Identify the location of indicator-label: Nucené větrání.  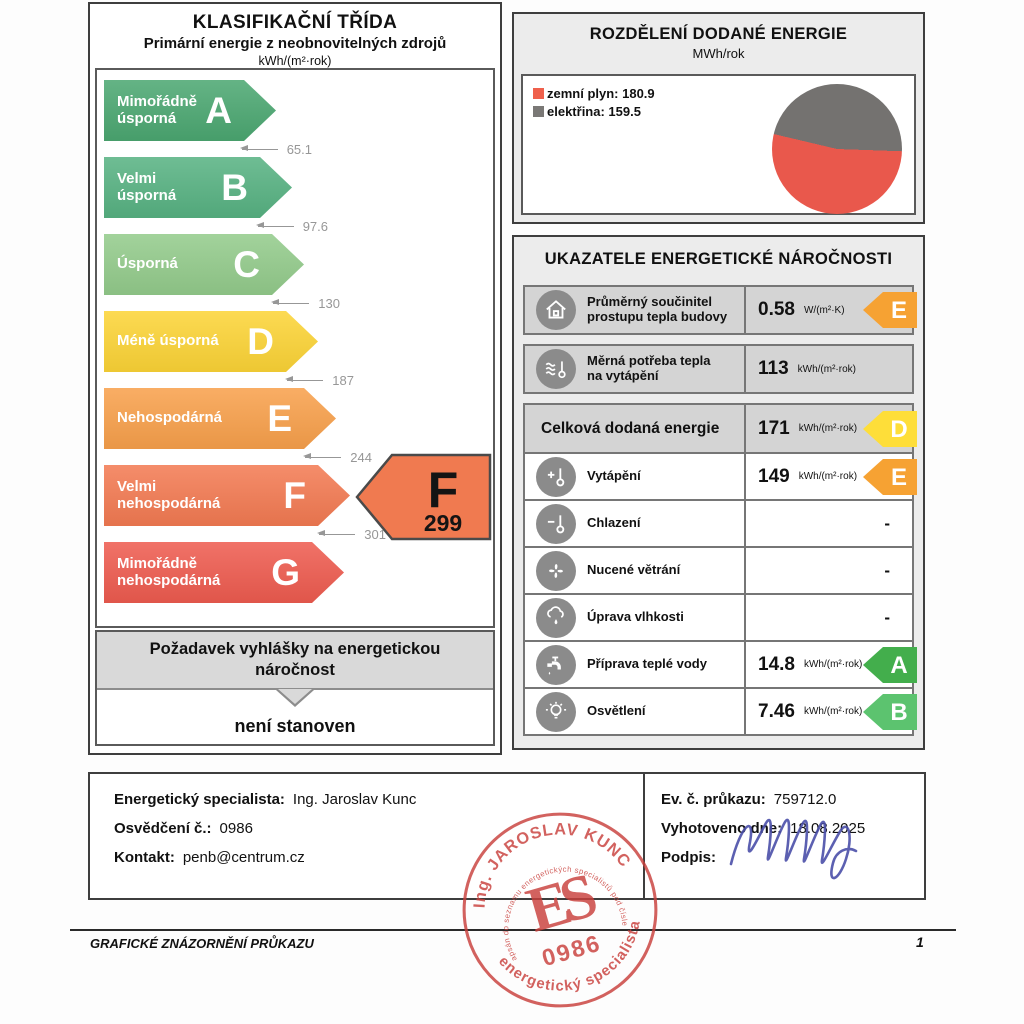
(634, 570).